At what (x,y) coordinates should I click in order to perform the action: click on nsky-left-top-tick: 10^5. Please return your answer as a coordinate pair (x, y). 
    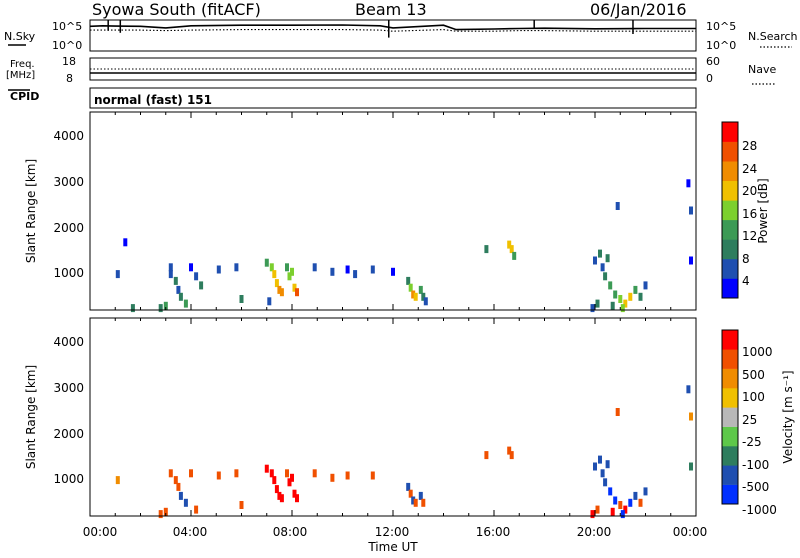
    Looking at the image, I should click on (67, 26).